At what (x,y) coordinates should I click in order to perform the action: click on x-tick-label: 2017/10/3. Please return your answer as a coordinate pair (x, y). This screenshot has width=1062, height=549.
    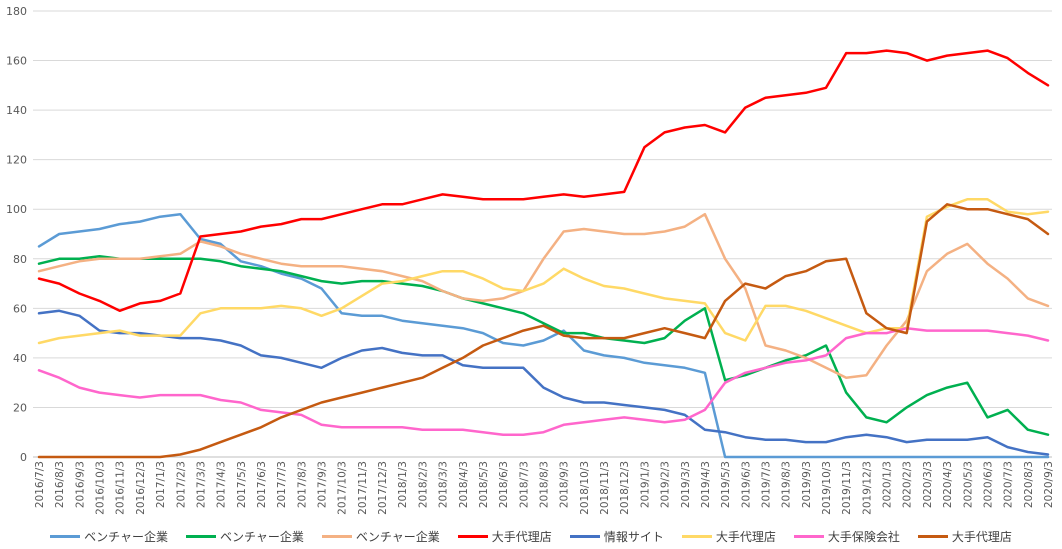
    Looking at the image, I should click on (343, 488).